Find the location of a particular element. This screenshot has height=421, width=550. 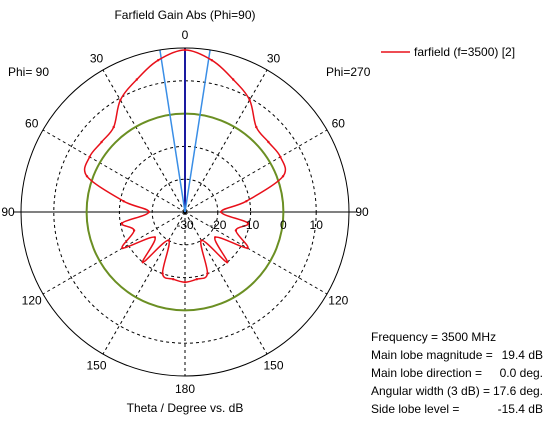

phi-left-label: Phi= 90 is located at coordinates (28, 72).